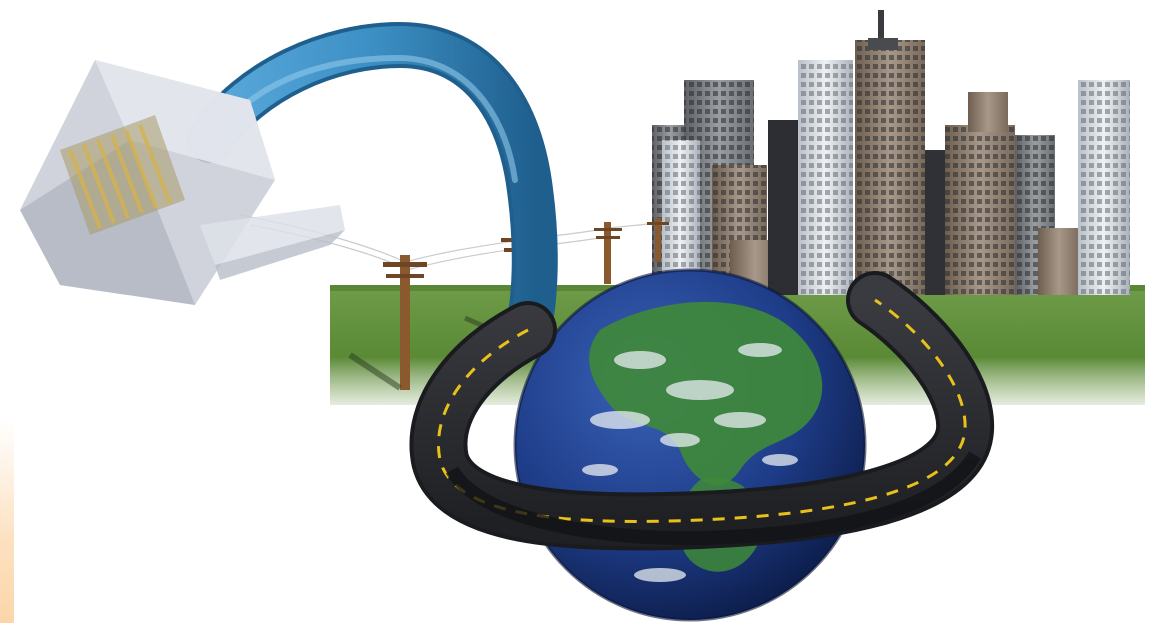 This screenshot has height=623, width=1153. Describe the element at coordinates (182, 182) in the screenshot. I see `ethernet-connector` at that location.